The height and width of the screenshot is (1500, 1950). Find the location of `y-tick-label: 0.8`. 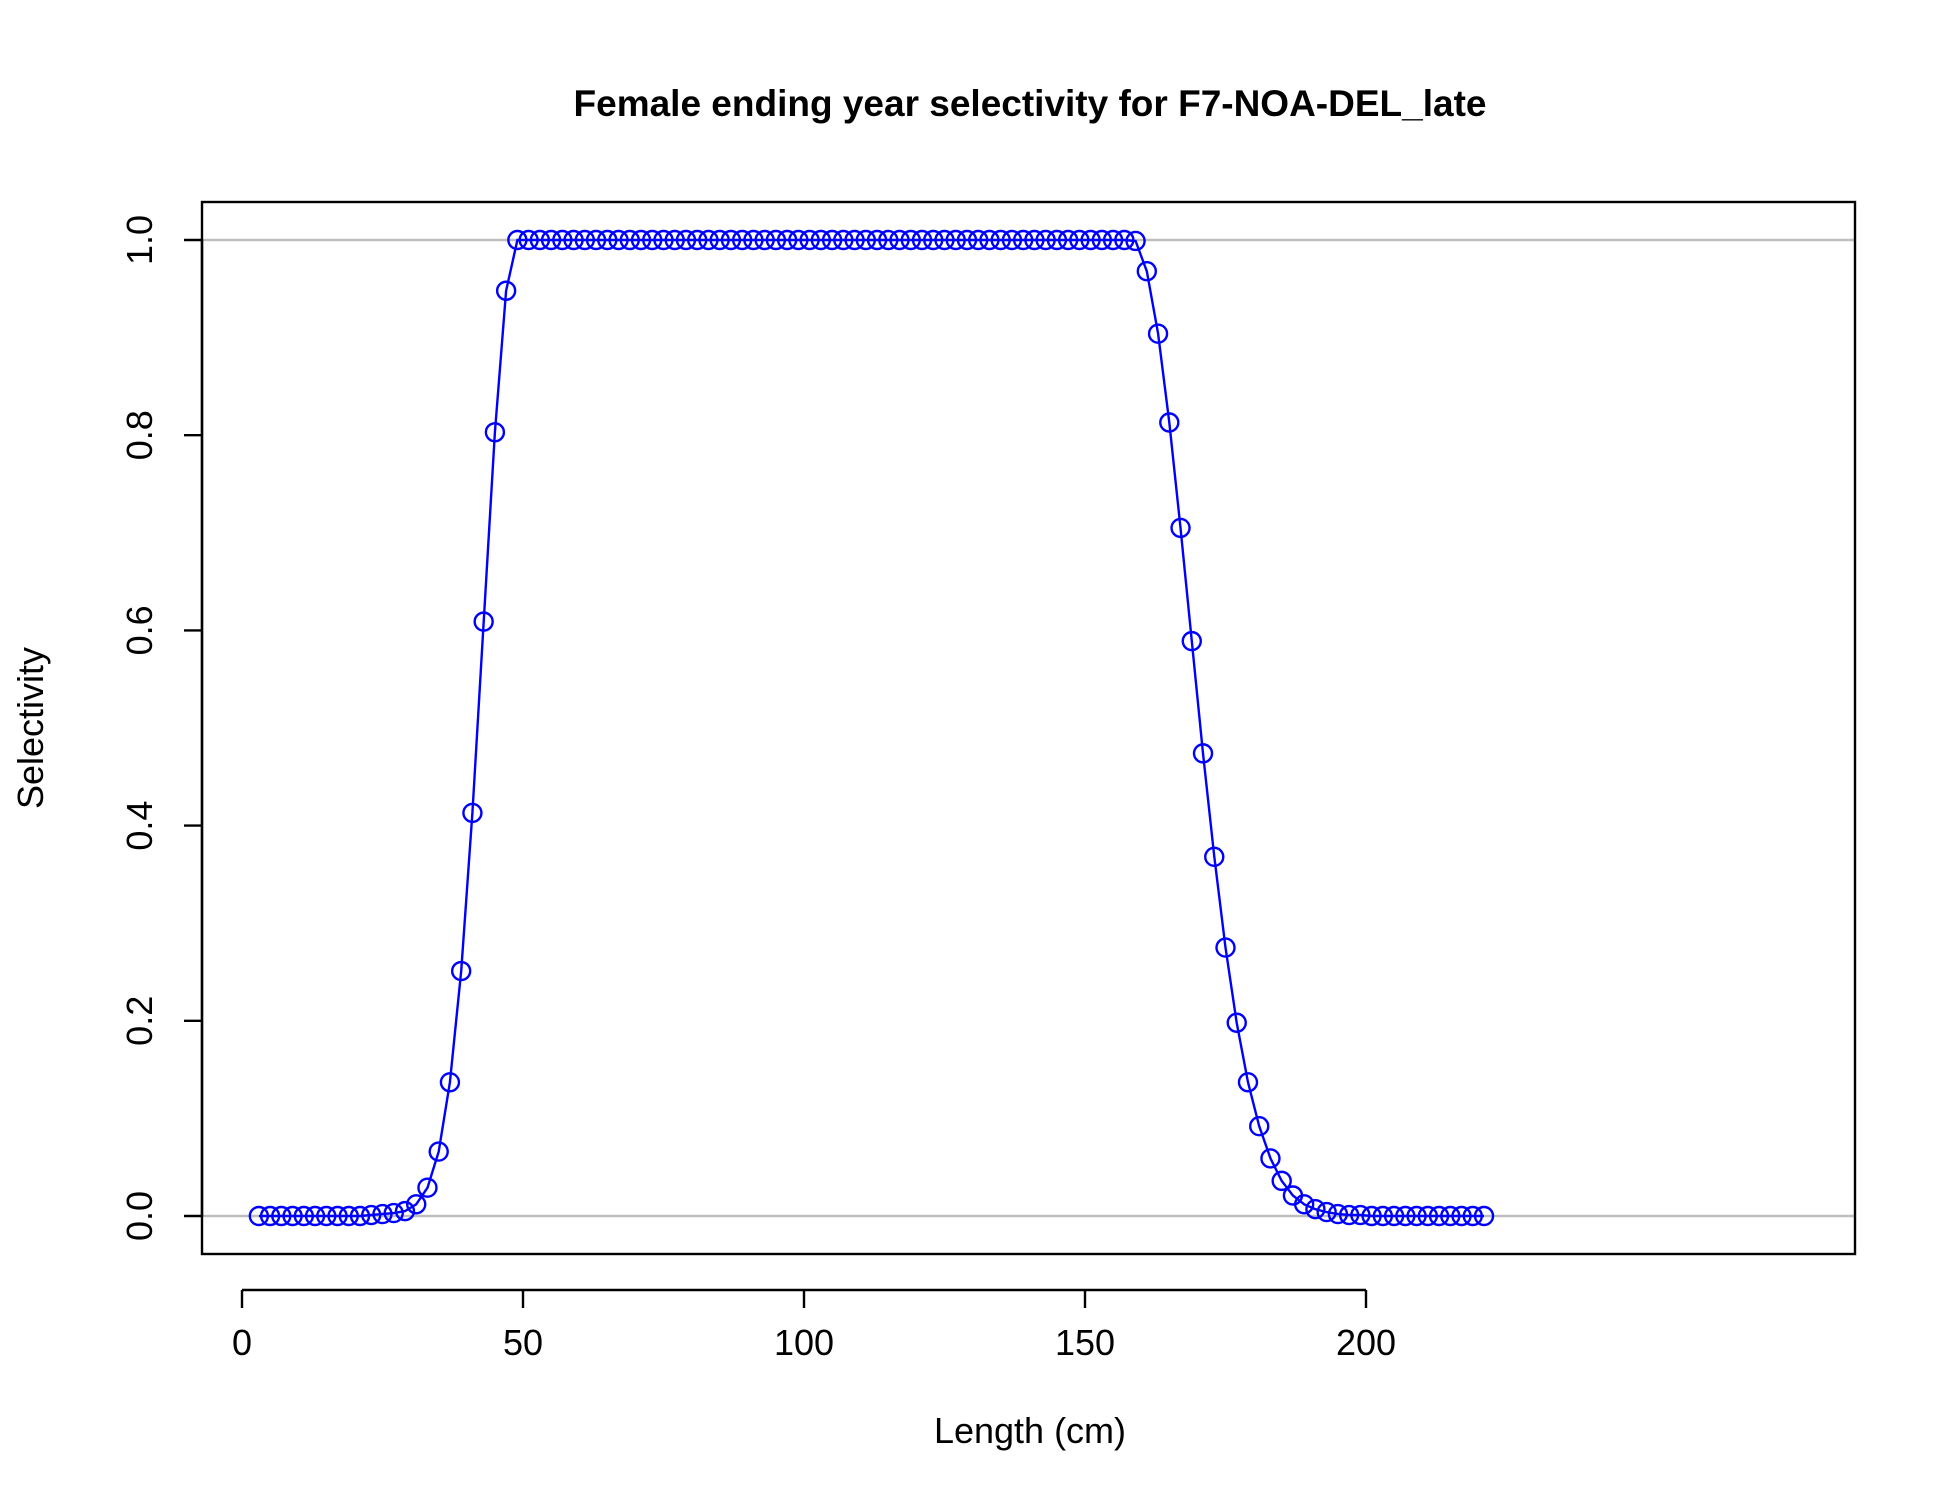

y-tick-label: 0.8 is located at coordinates (139, 435).